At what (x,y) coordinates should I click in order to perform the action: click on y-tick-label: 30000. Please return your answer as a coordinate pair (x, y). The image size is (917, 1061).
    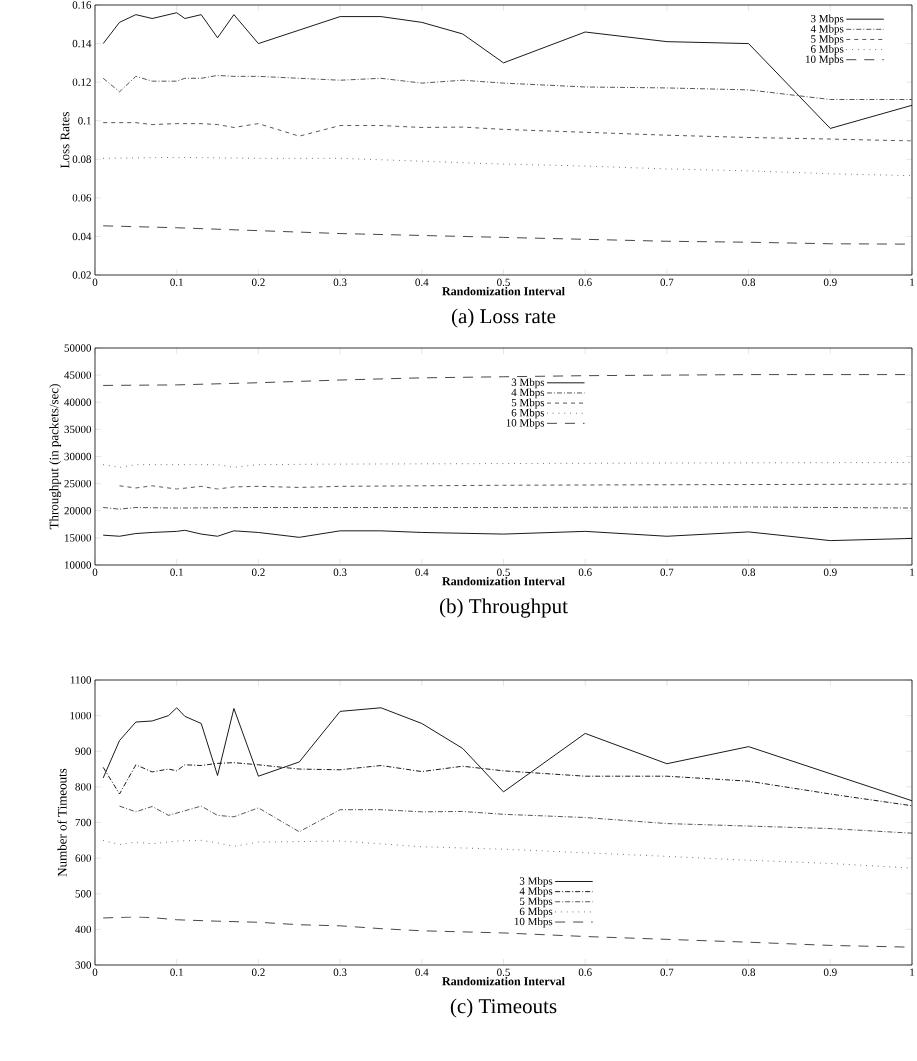
    Looking at the image, I should click on (78, 456).